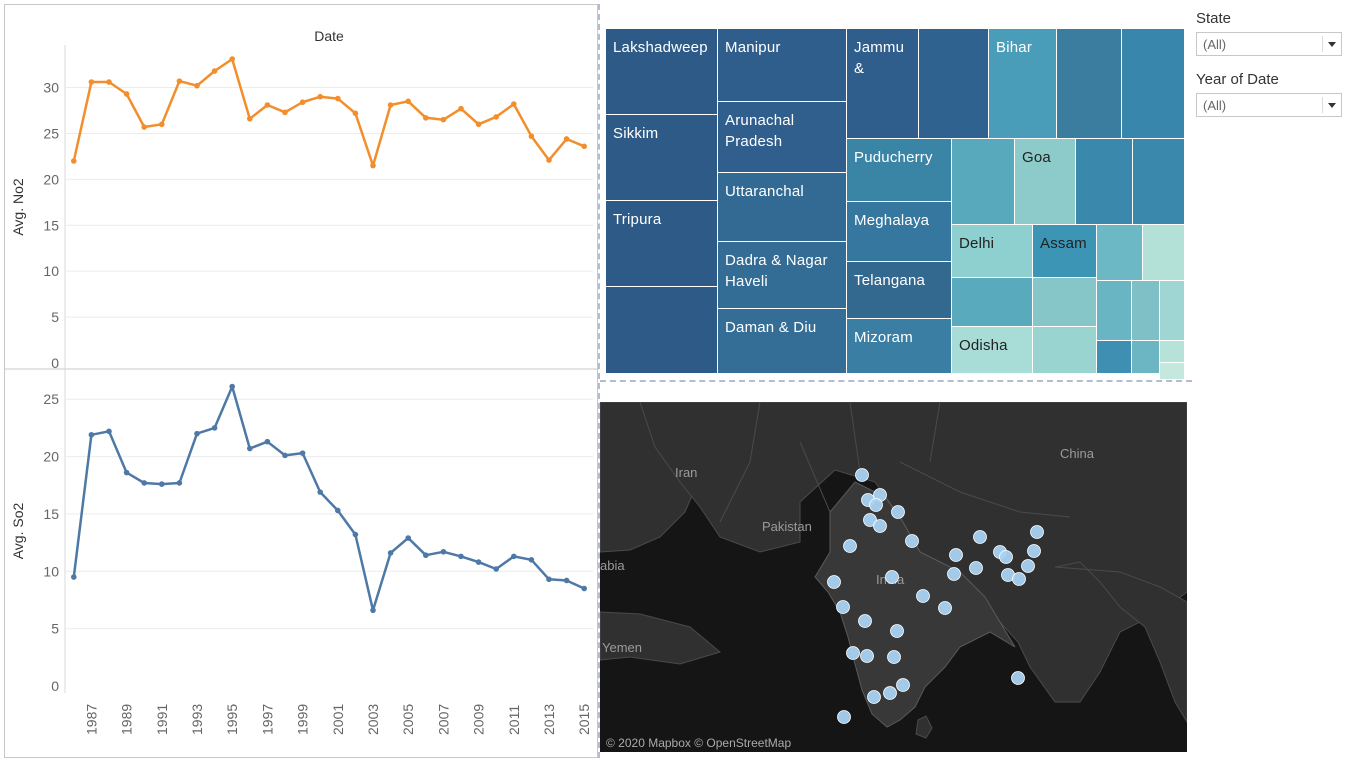 Image resolution: width=1358 pixels, height=762 pixels. What do you see at coordinates (1045, 182) in the screenshot?
I see `treemap-cell-goa: Goa` at bounding box center [1045, 182].